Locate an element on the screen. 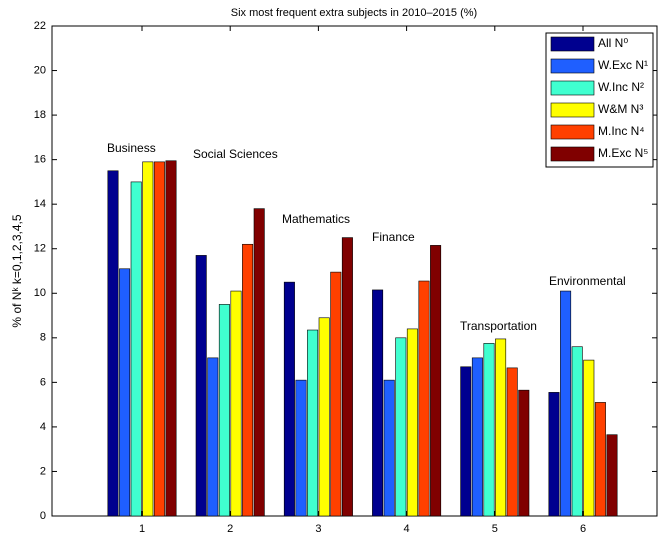 The height and width of the screenshot is (538, 665). y-tick-label: 14 is located at coordinates (40, 204).